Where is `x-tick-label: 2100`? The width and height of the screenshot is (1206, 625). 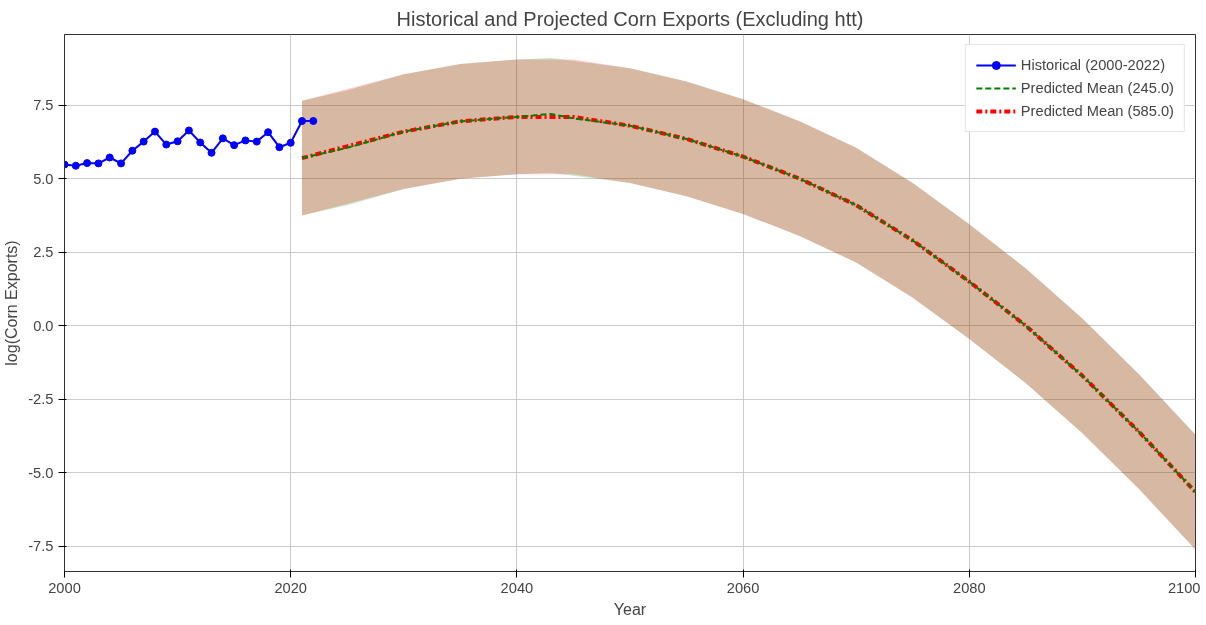
x-tick-label: 2100 is located at coordinates (1184, 587).